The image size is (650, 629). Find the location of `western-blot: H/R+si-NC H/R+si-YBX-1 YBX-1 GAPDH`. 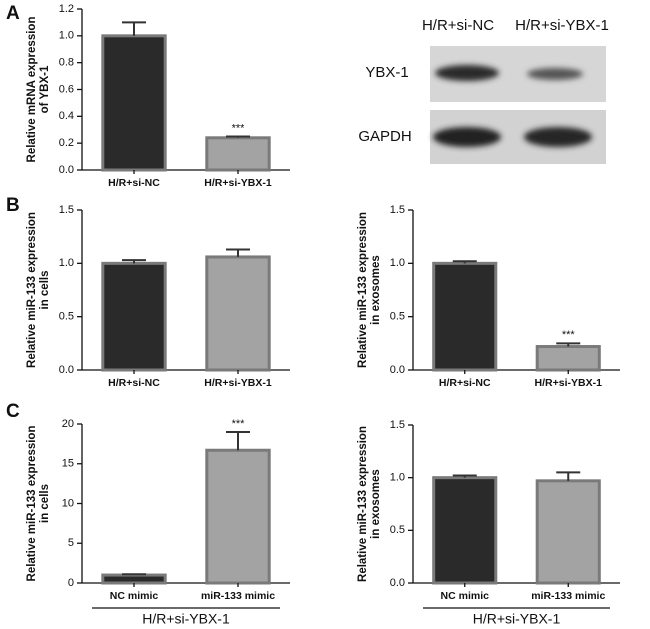

western-blot: H/R+si-NC H/R+si-YBX-1 YBX-1 GAPDH is located at coordinates (483, 90).